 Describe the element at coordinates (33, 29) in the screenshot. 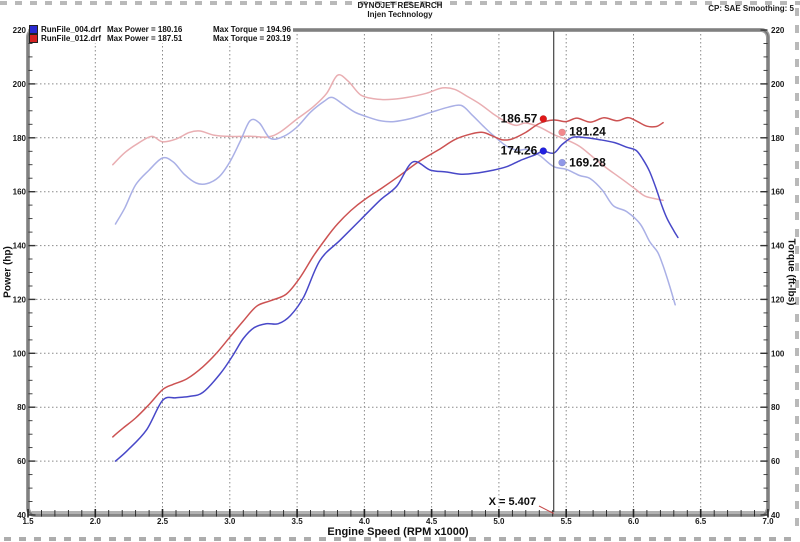

I see `legend-swatch-run004` at that location.